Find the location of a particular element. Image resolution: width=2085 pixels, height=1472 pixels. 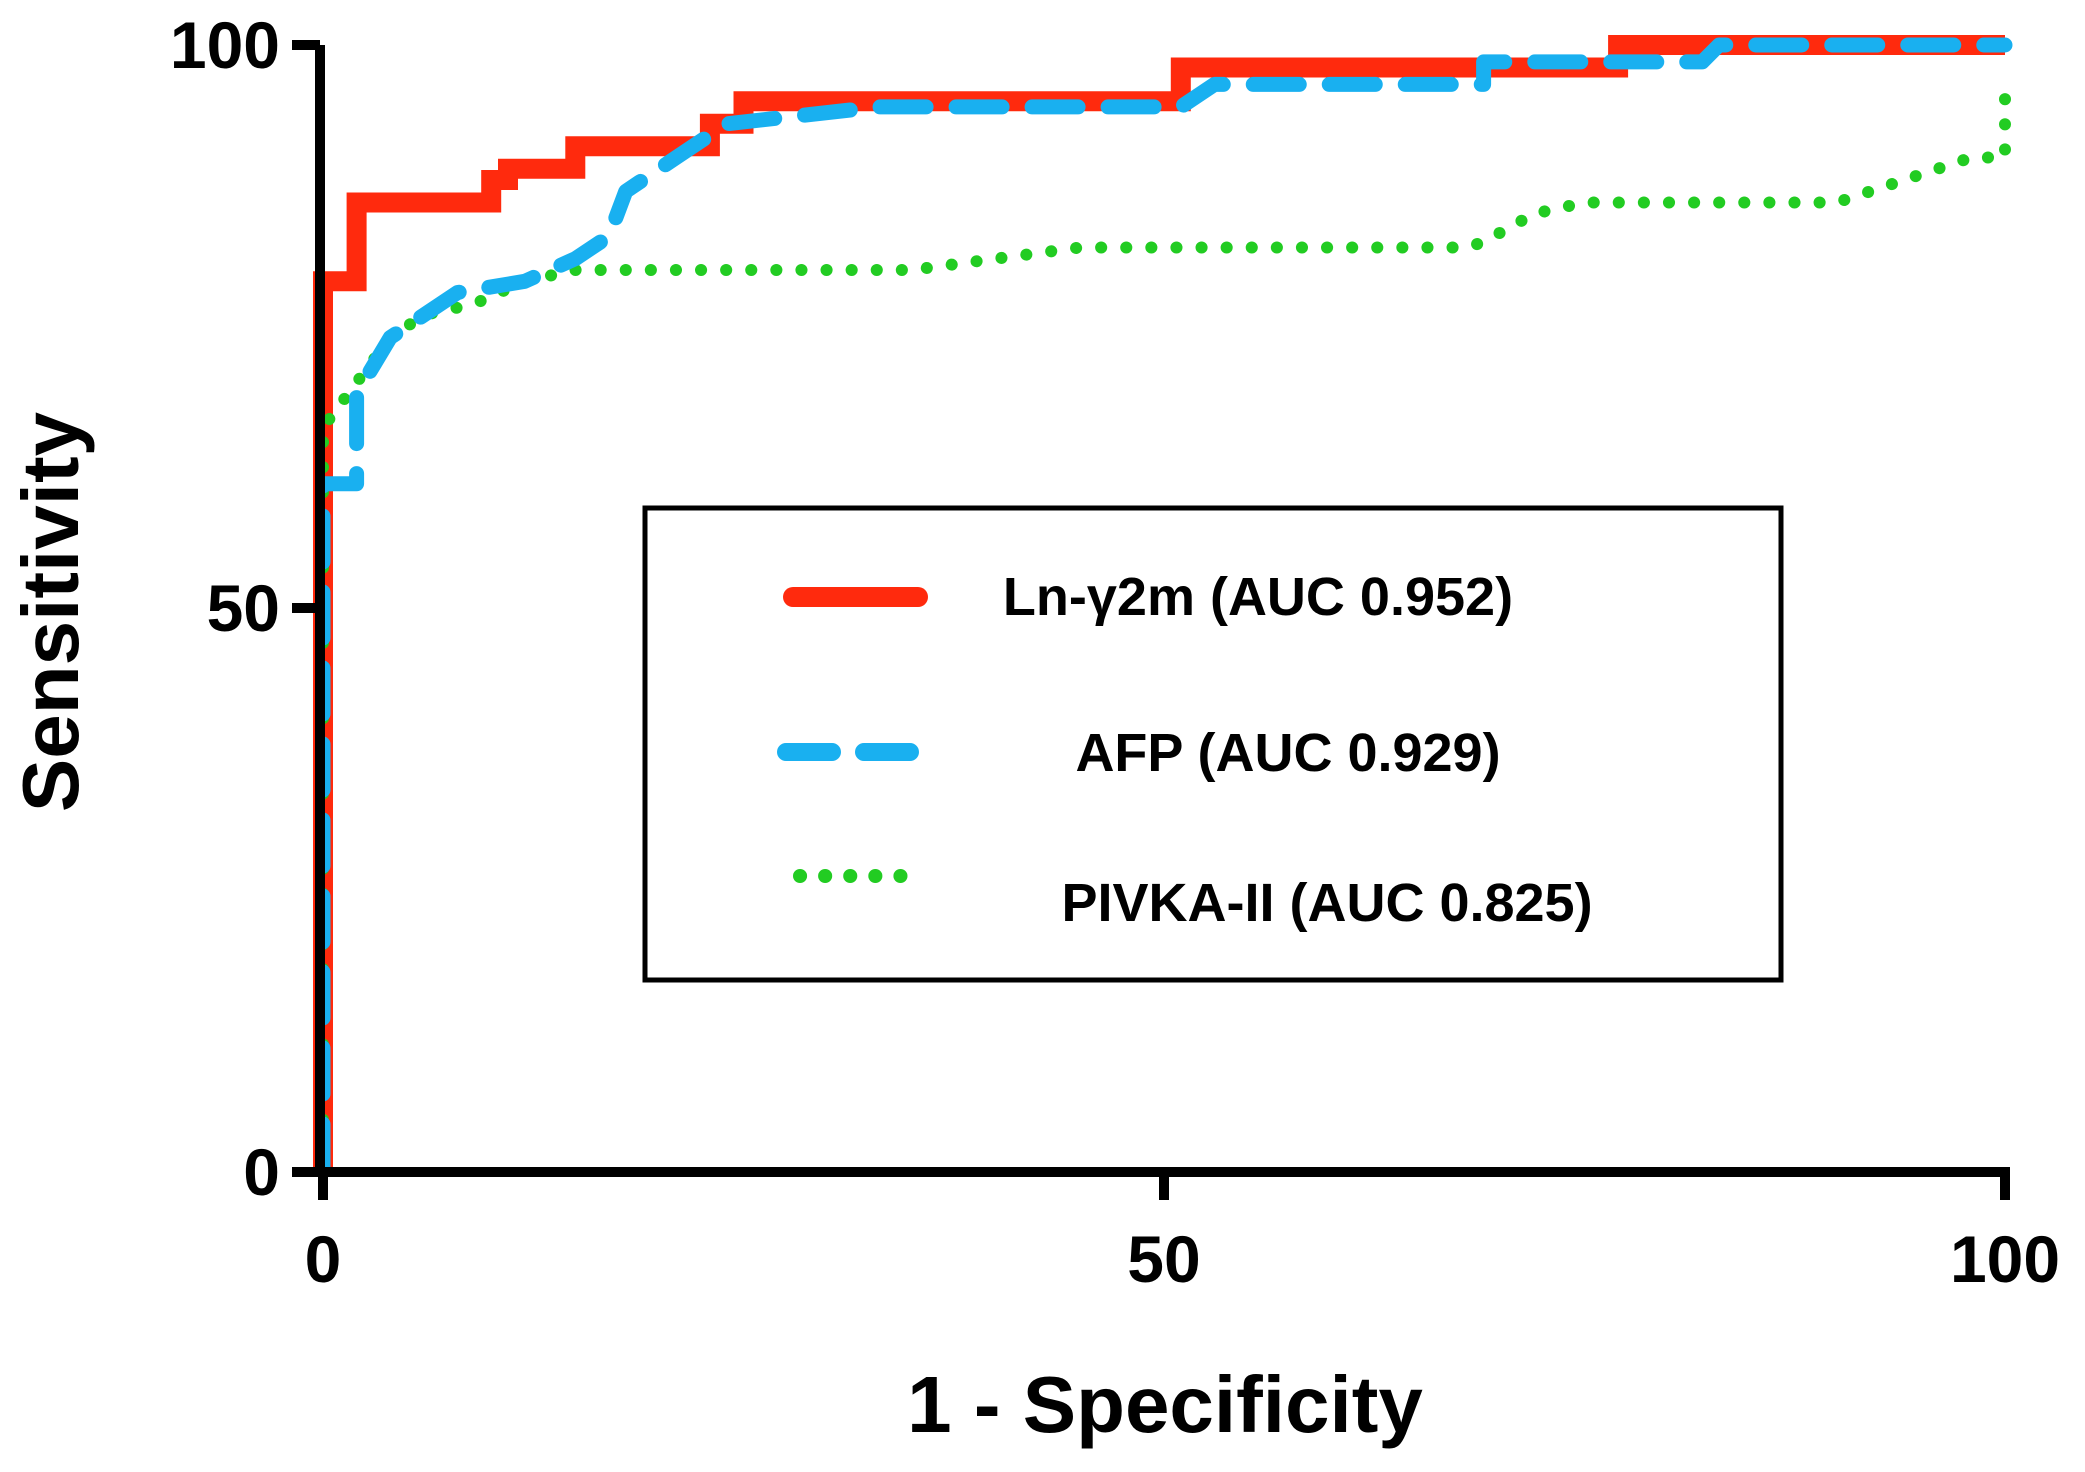

x-tick-label-0: 0 is located at coordinates (323, 1259).